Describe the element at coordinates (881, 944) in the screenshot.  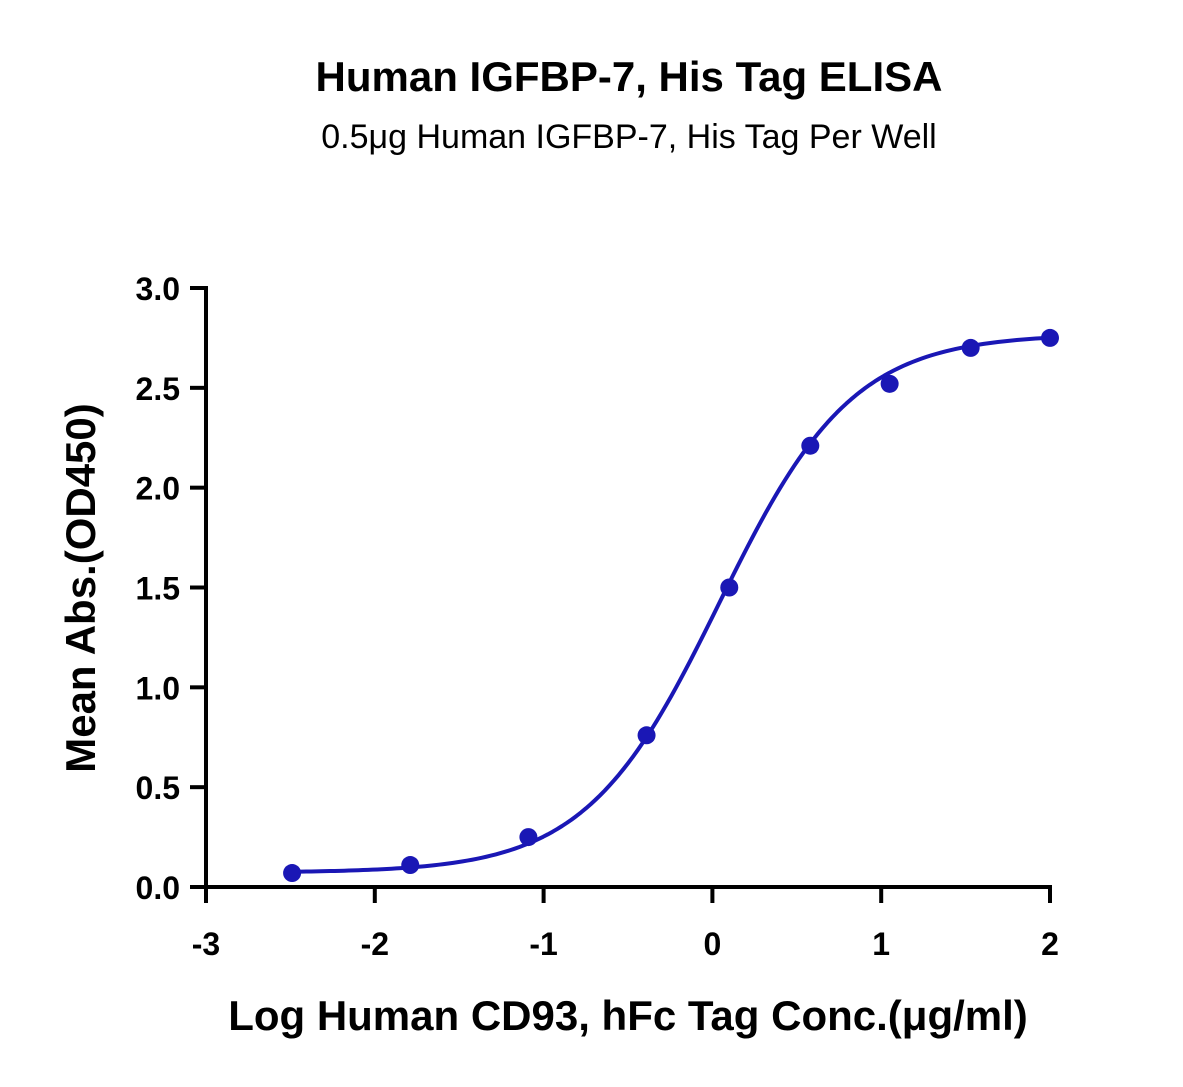
I see `x-tick-label: 1` at that location.